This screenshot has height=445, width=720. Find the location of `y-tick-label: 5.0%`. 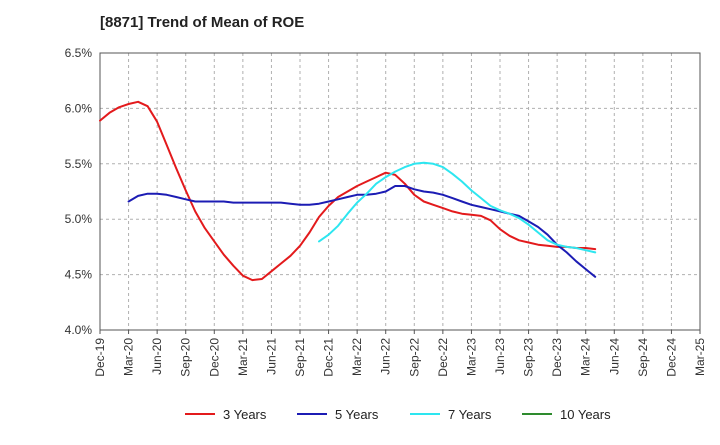

y-tick-label: 5.0% is located at coordinates (79, 219).